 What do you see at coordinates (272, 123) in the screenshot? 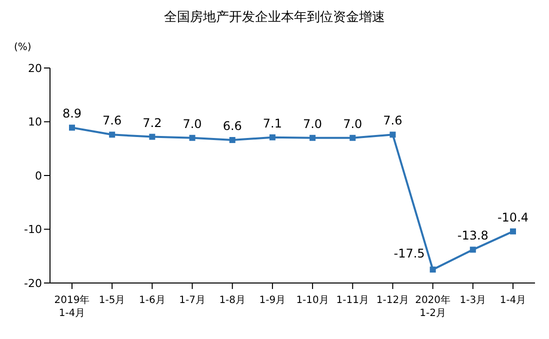
I see `data-label: 7.1` at bounding box center [272, 123].